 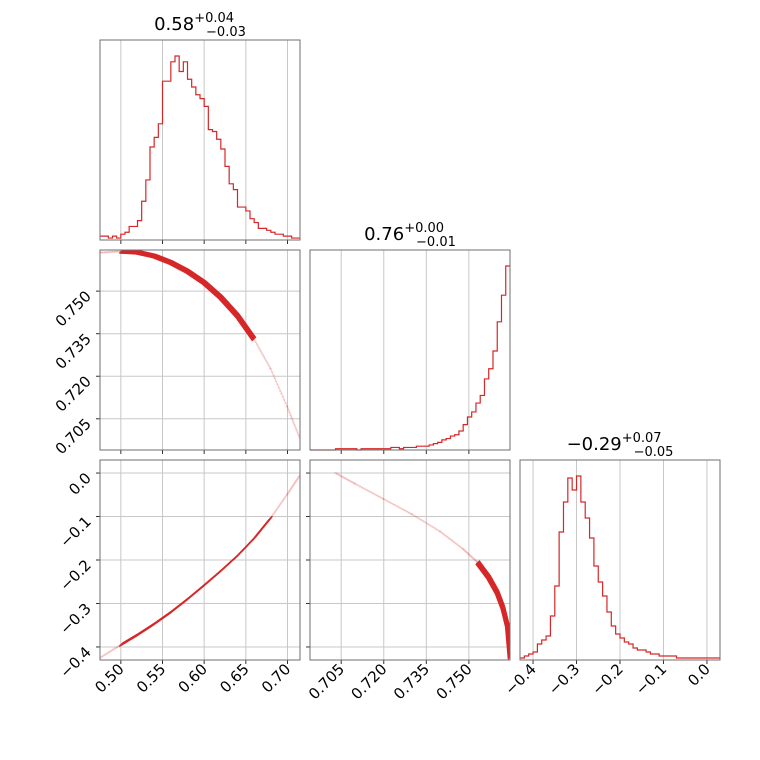 What do you see at coordinates (75, 662) in the screenshot?
I see `y-tick-label: −0.4` at bounding box center [75, 662].